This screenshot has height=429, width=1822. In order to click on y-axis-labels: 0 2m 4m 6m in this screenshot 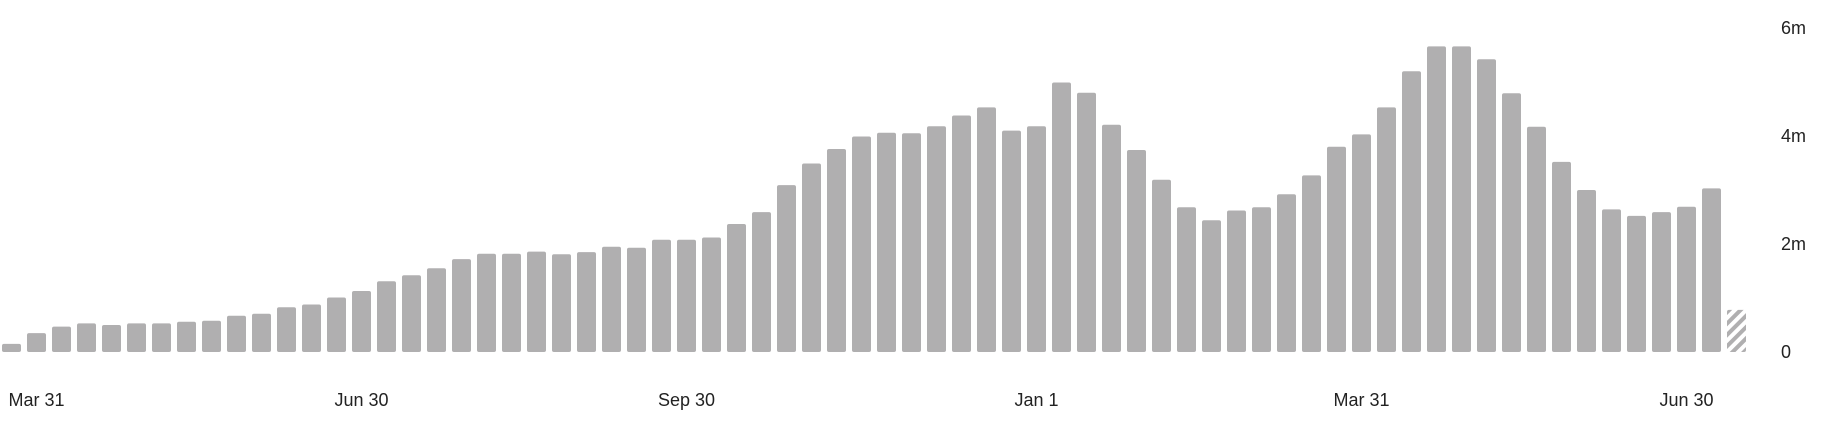, I will do `click(1793, 190)`.